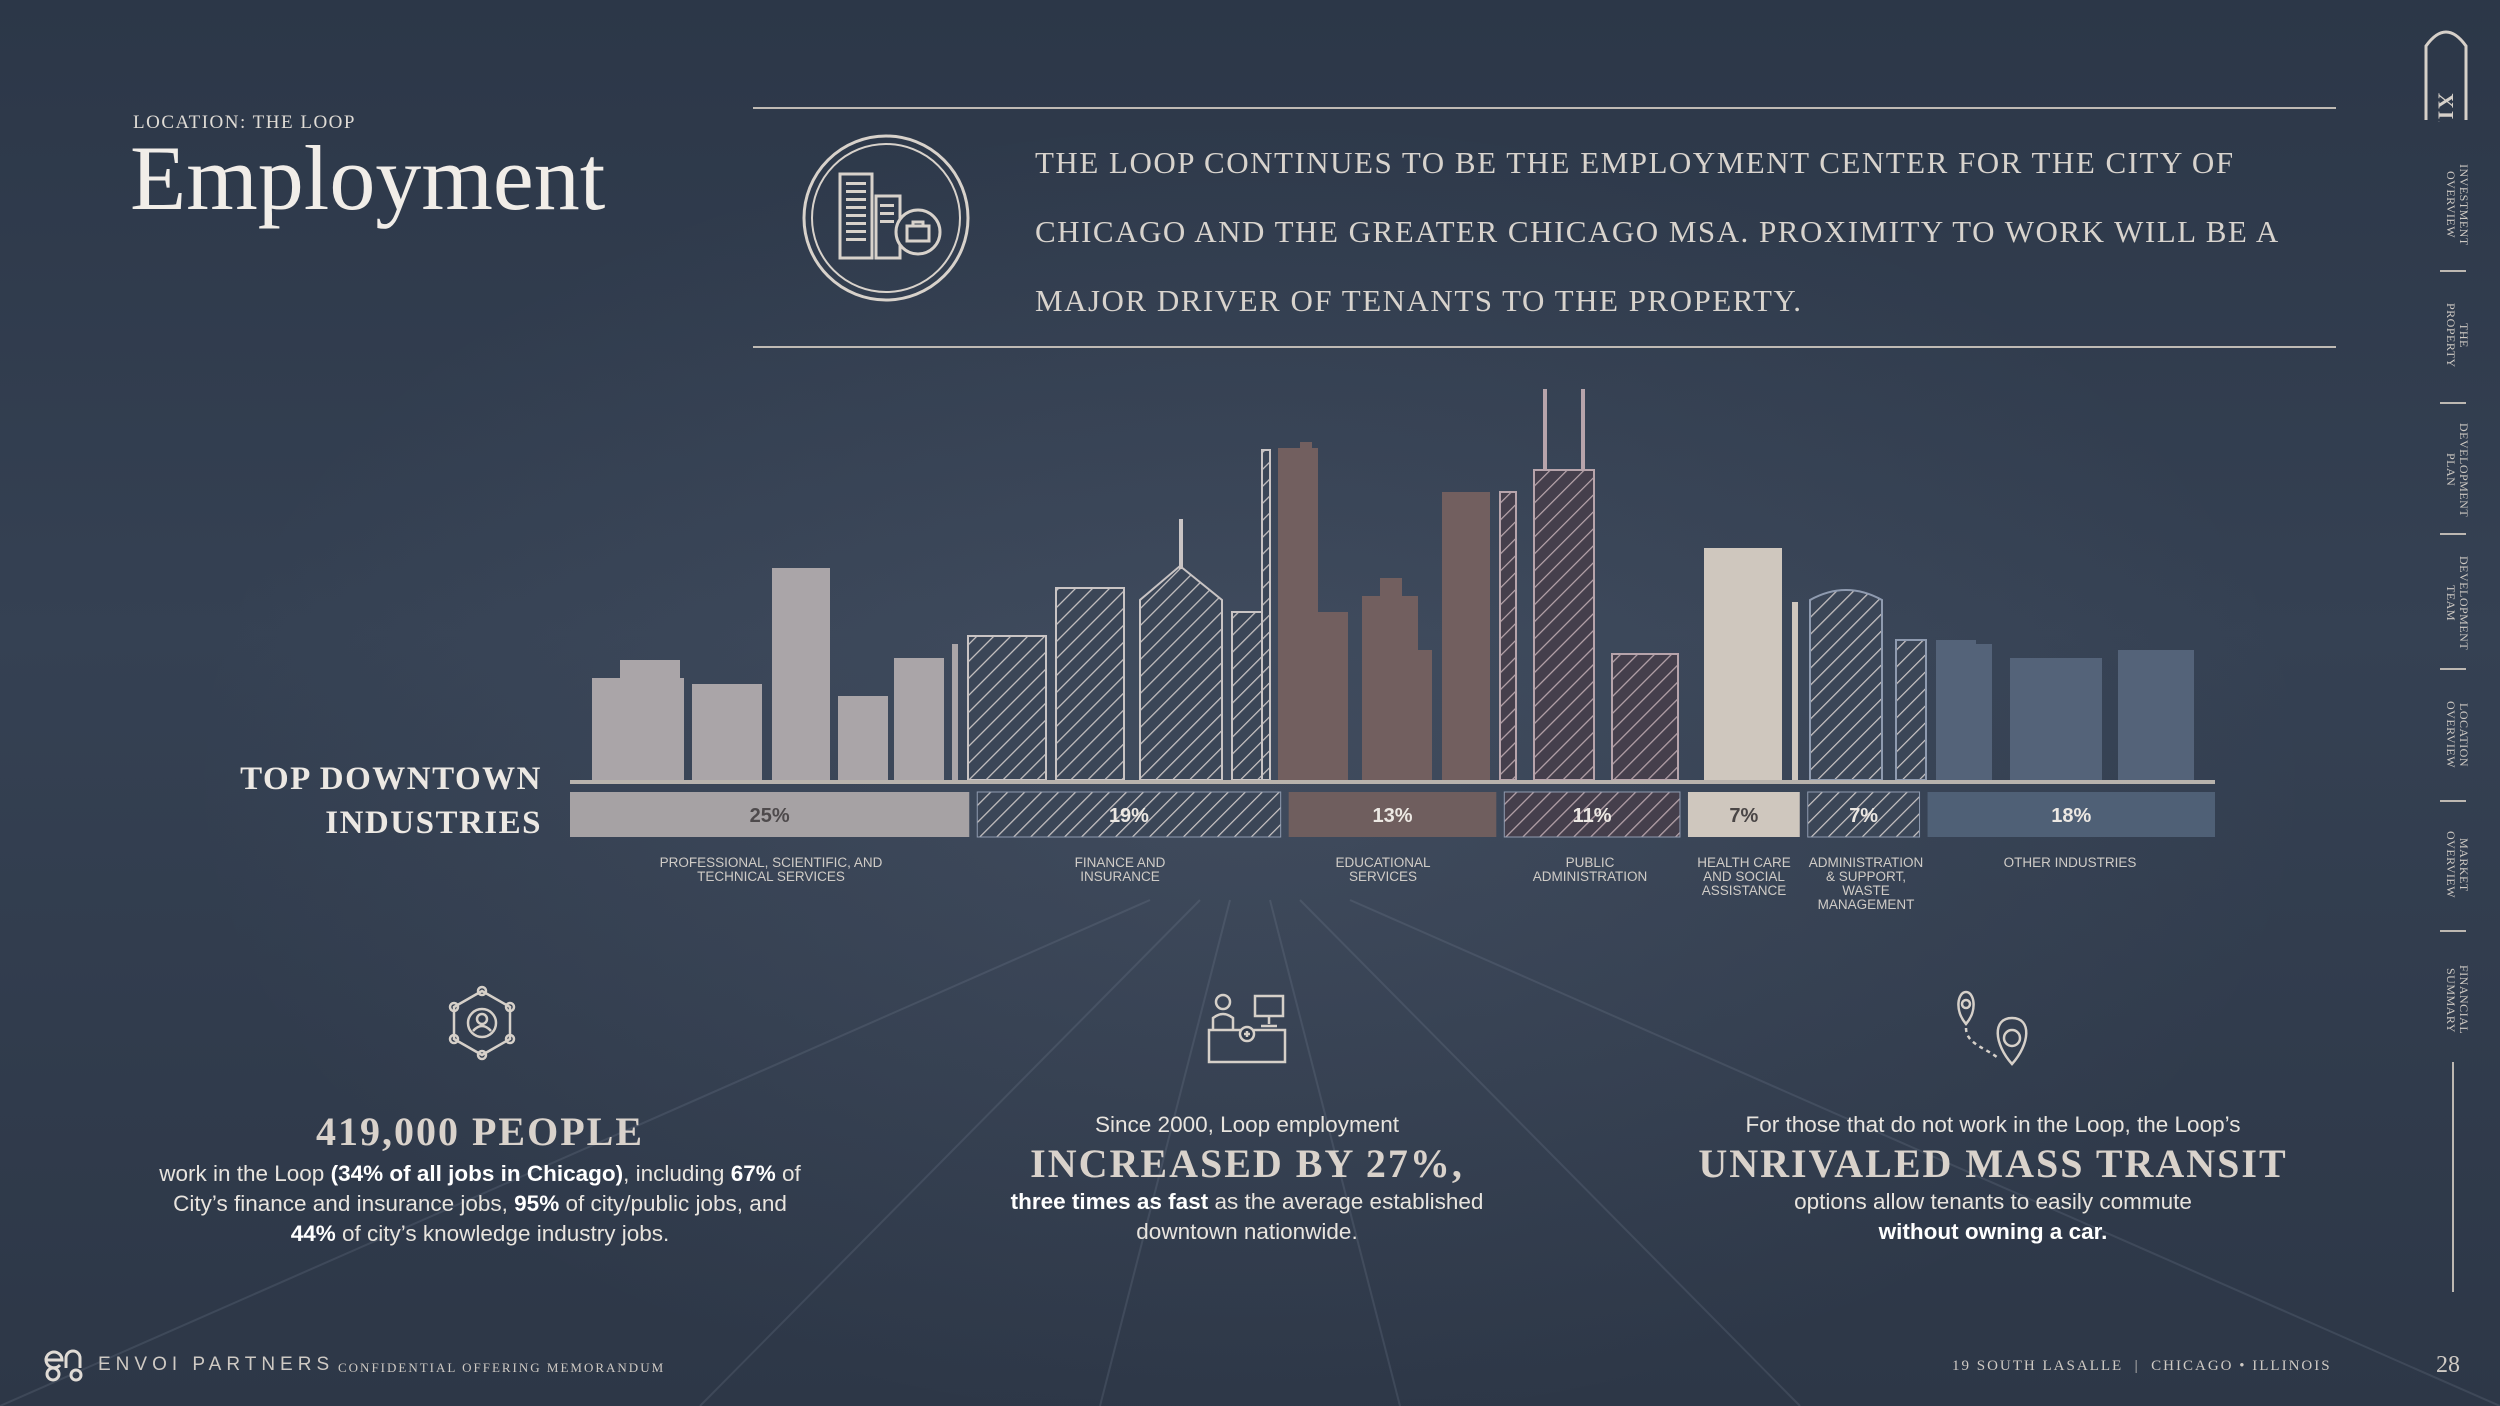 The height and width of the screenshot is (1406, 2500). I want to click on xix-logo: XIX, so click(2446, 76).